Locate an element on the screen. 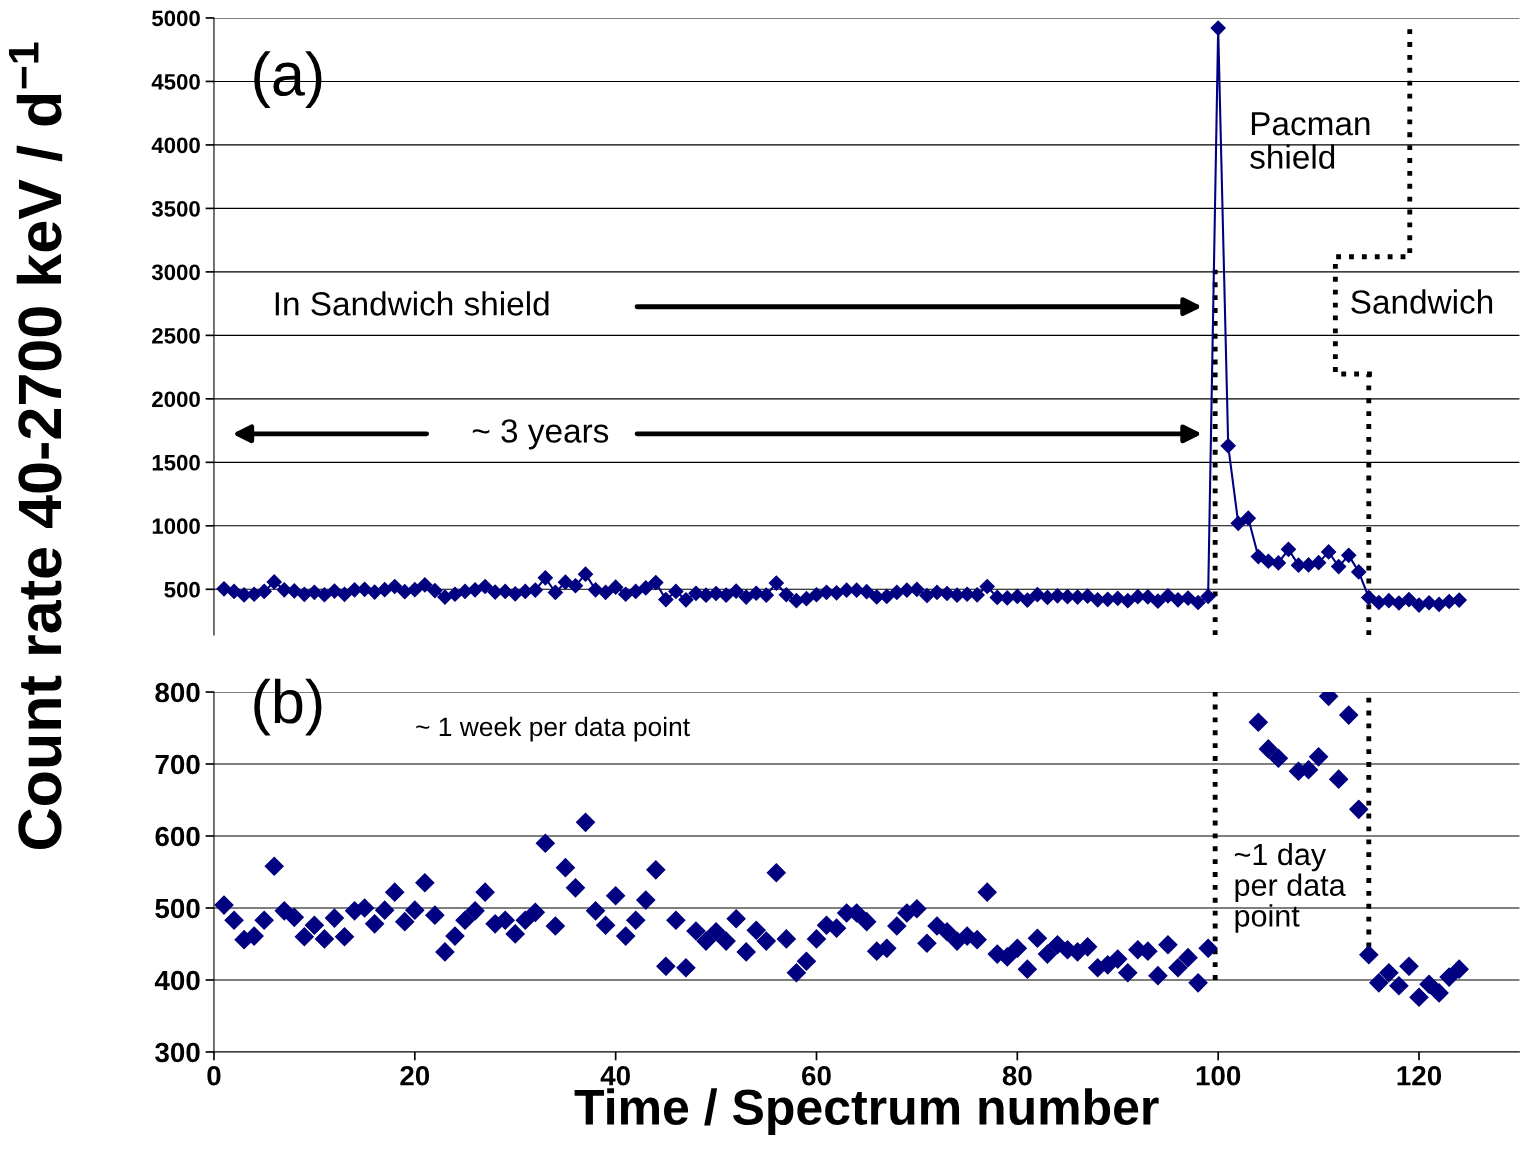 This screenshot has height=1166, width=1524. y-tick-label: 600 is located at coordinates (177, 836).